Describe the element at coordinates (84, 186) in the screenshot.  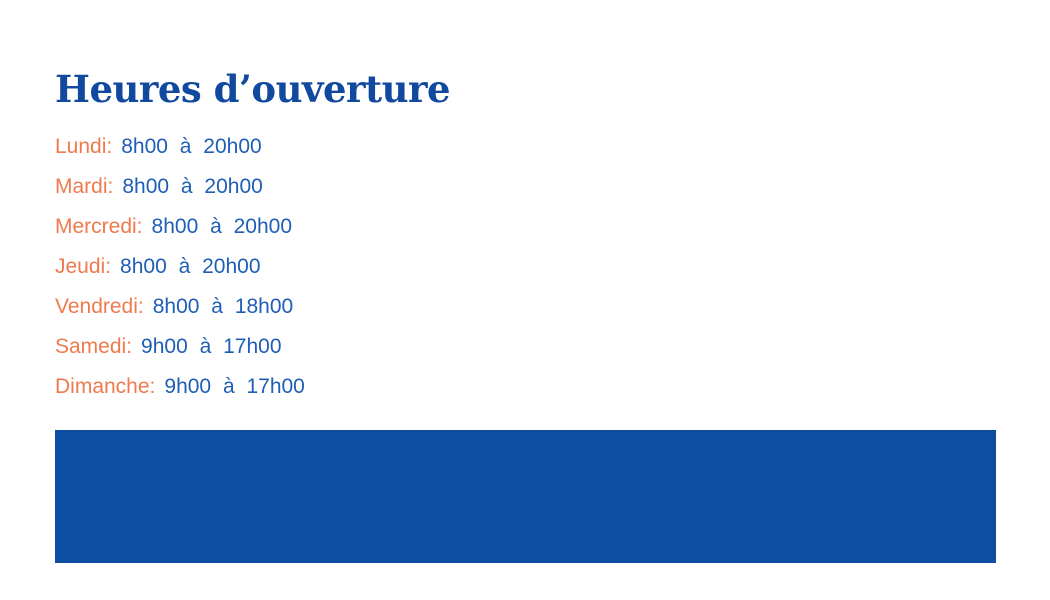
I see `day-label: Mardi:` at that location.